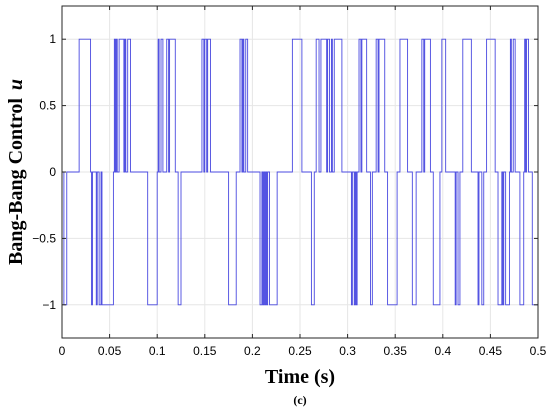 This screenshot has width=550, height=413. Describe the element at coordinates (347, 351) in the screenshot. I see `x-tick-label: 0.3` at that location.